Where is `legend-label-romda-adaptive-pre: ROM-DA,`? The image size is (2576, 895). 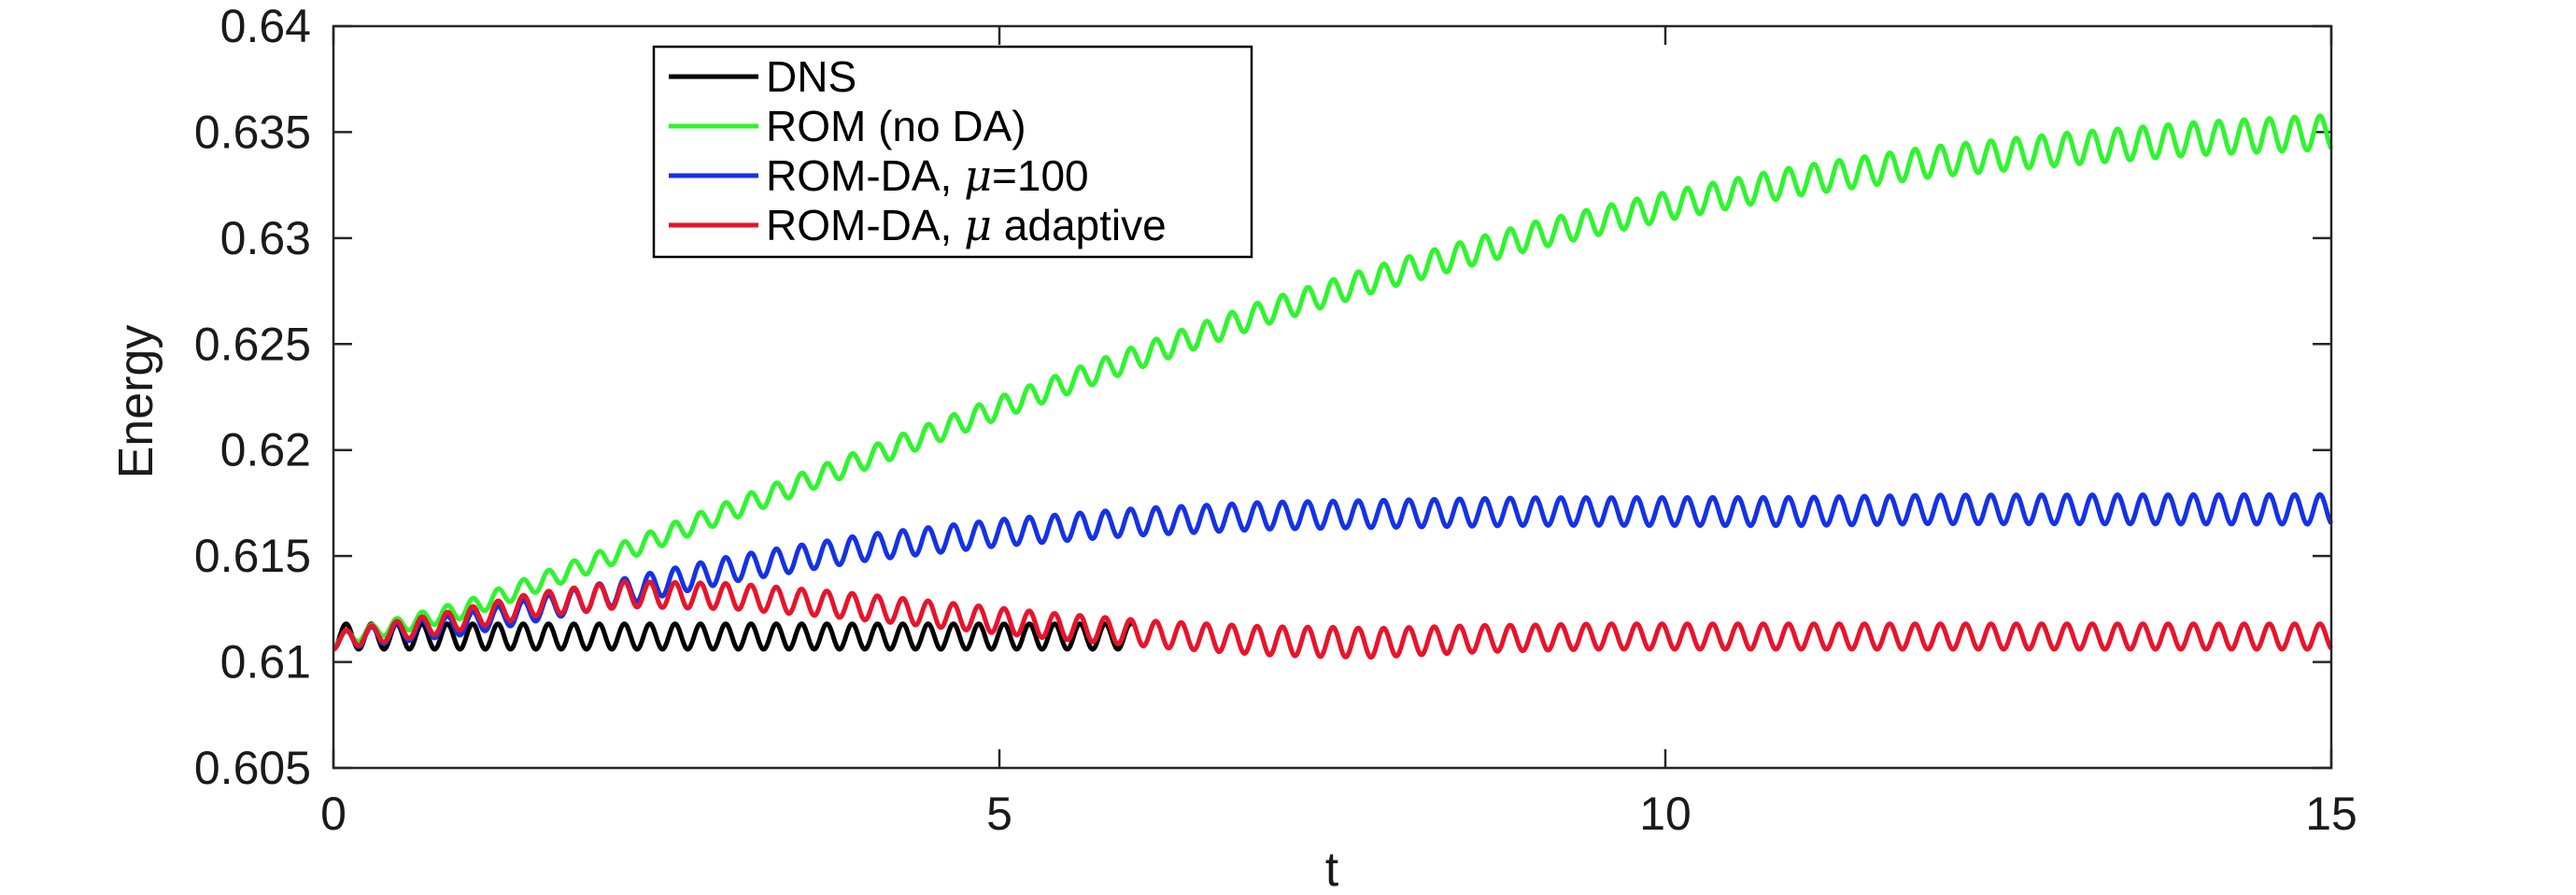 legend-label-romda-adaptive-pre: ROM-DA, is located at coordinates (865, 225).